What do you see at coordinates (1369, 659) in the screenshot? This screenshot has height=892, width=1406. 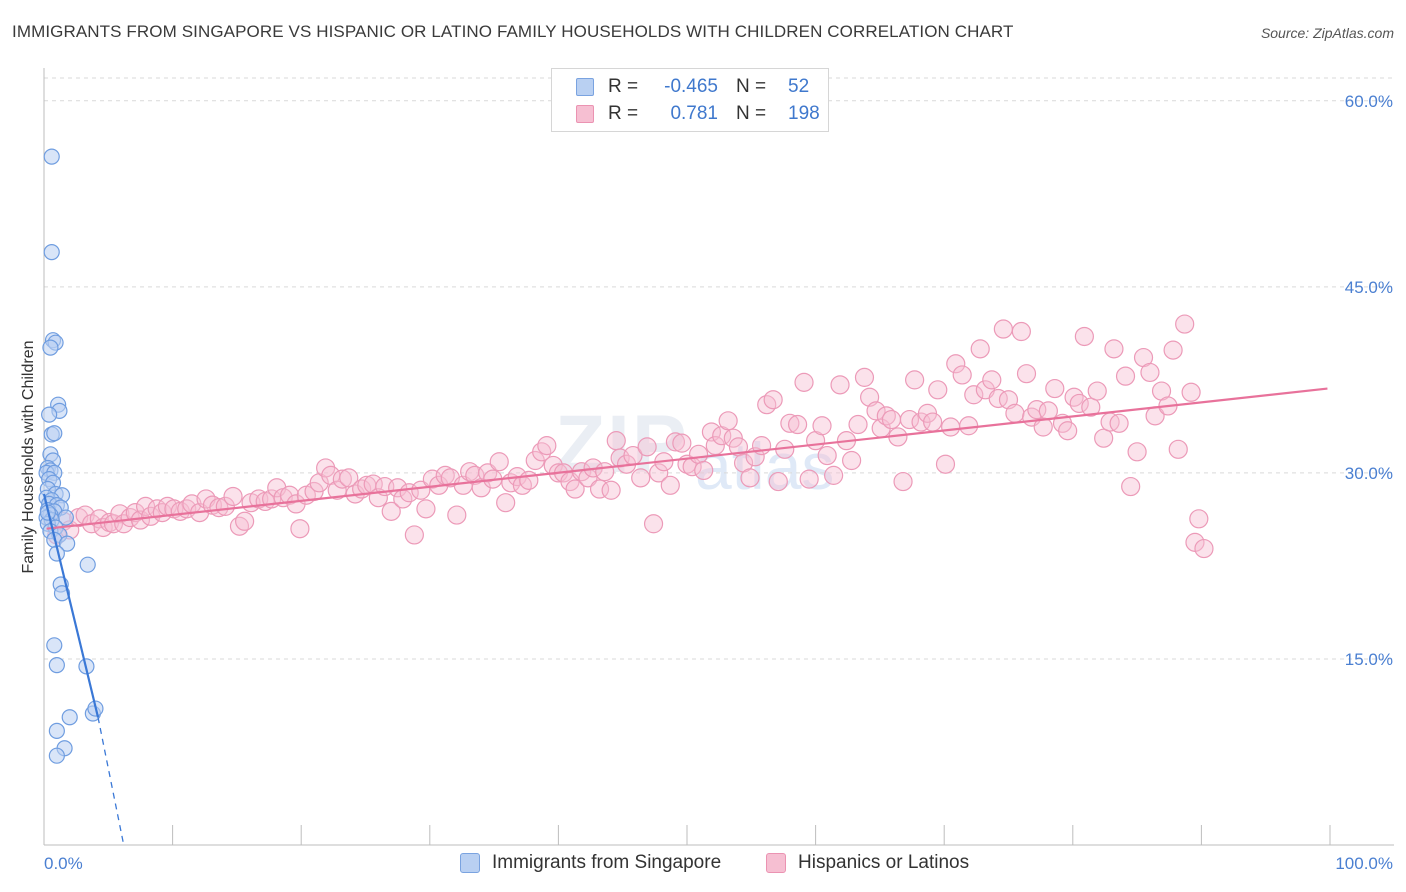 I see `y-tick-label: 15.0%` at bounding box center [1369, 659].